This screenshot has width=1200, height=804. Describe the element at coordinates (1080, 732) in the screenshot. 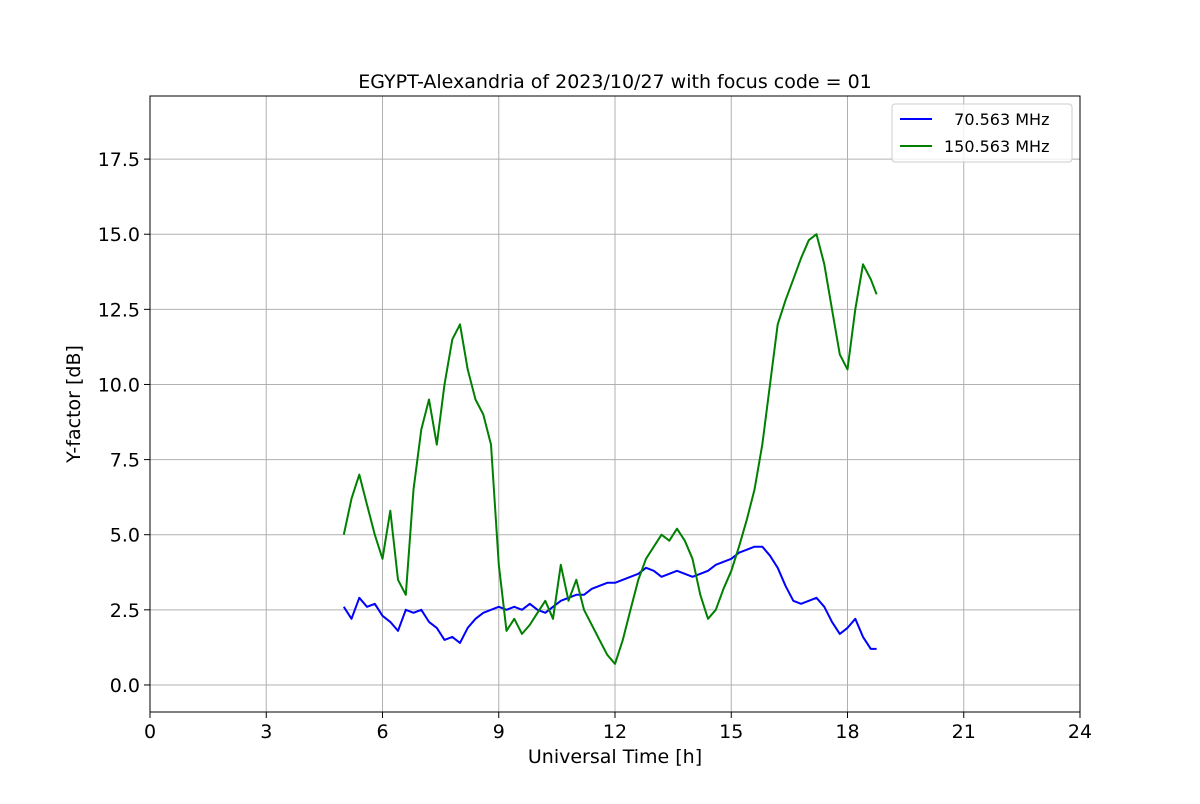

I see `x-tick-label: 24` at that location.